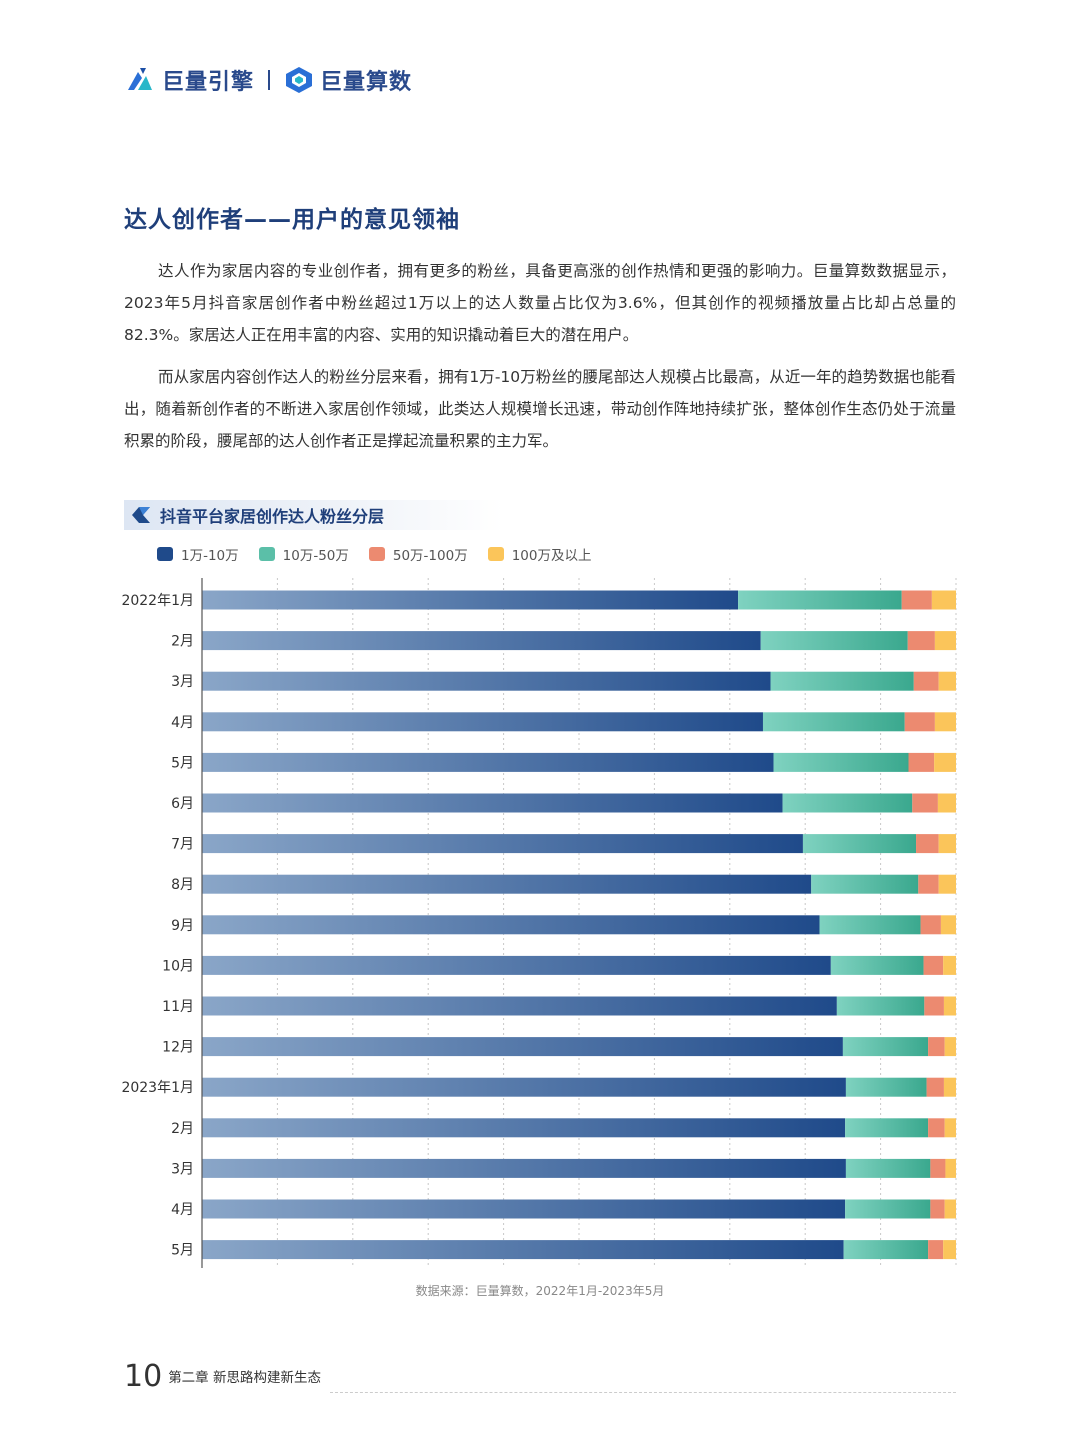 This screenshot has height=1455, width=1080. I want to click on section-title: 达人创作者——用户的意见领袖, so click(292, 220).